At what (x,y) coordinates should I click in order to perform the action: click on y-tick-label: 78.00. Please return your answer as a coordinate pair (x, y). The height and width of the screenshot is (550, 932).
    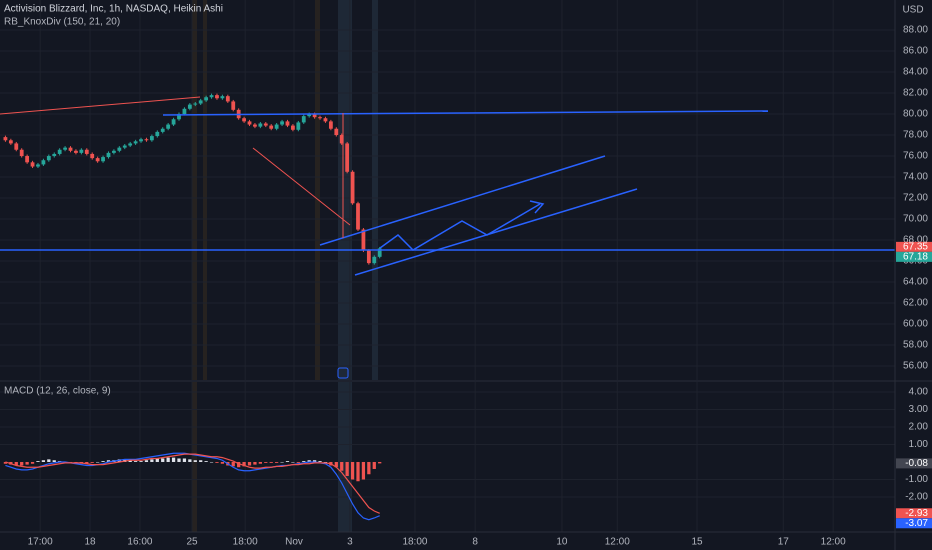
    Looking at the image, I should click on (915, 135).